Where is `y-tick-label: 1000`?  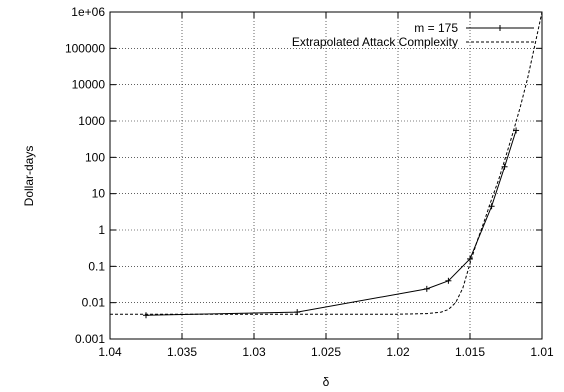
y-tick-label: 1000 is located at coordinates (91, 121).